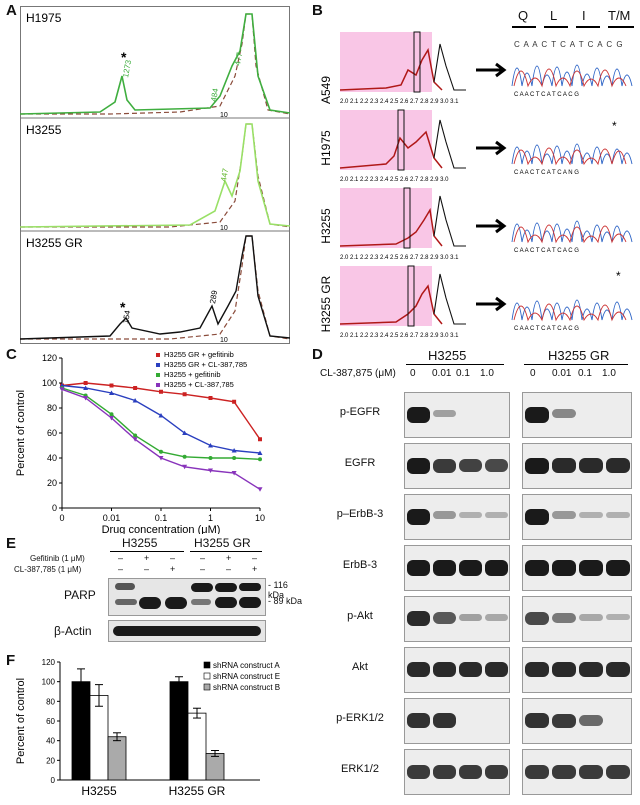 The width and height of the screenshot is (640, 805). Describe the element at coordinates (73, 631) in the screenshot. I see `row-label: β-Actin` at that location.